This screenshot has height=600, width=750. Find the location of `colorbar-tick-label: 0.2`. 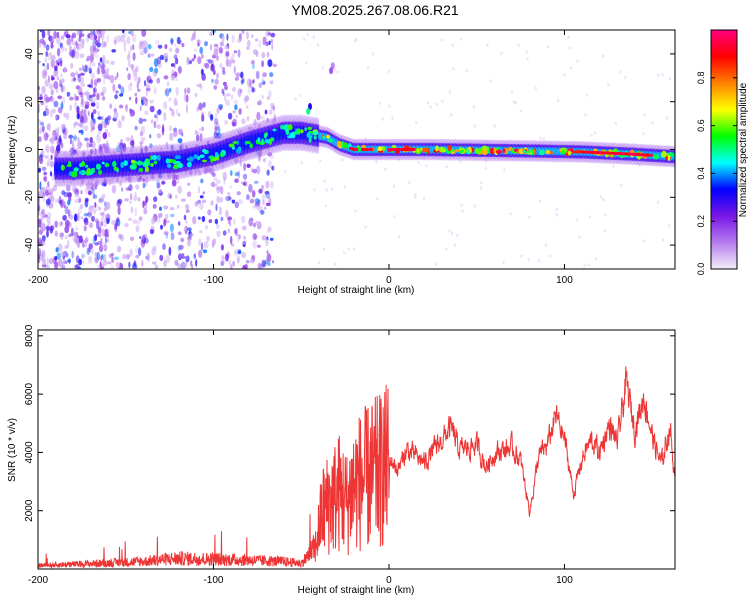

colorbar-tick-label: 0.2 is located at coordinates (701, 221).